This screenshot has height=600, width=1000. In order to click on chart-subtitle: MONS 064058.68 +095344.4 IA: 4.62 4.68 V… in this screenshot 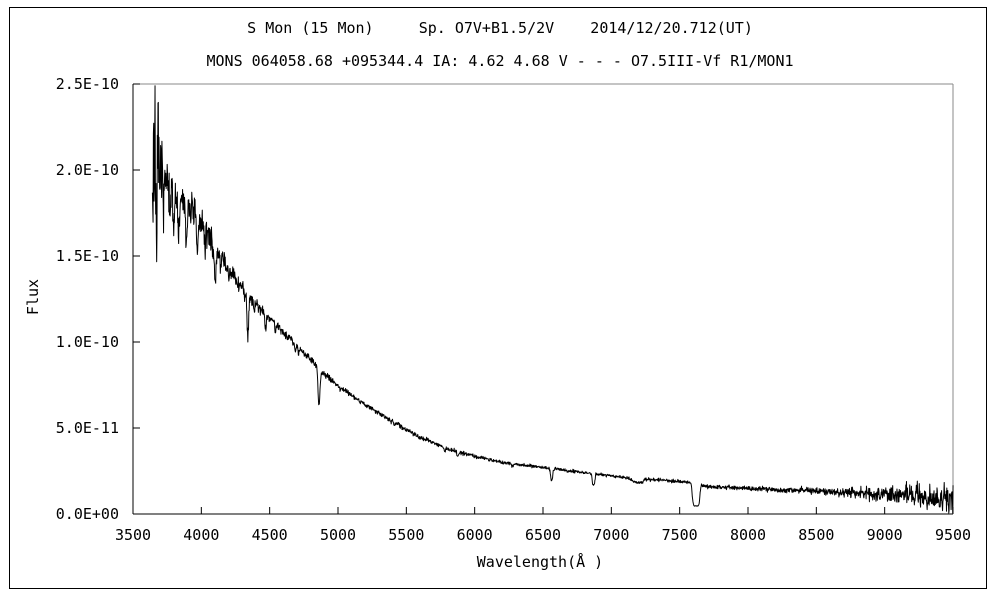, I will do `click(500, 61)`.